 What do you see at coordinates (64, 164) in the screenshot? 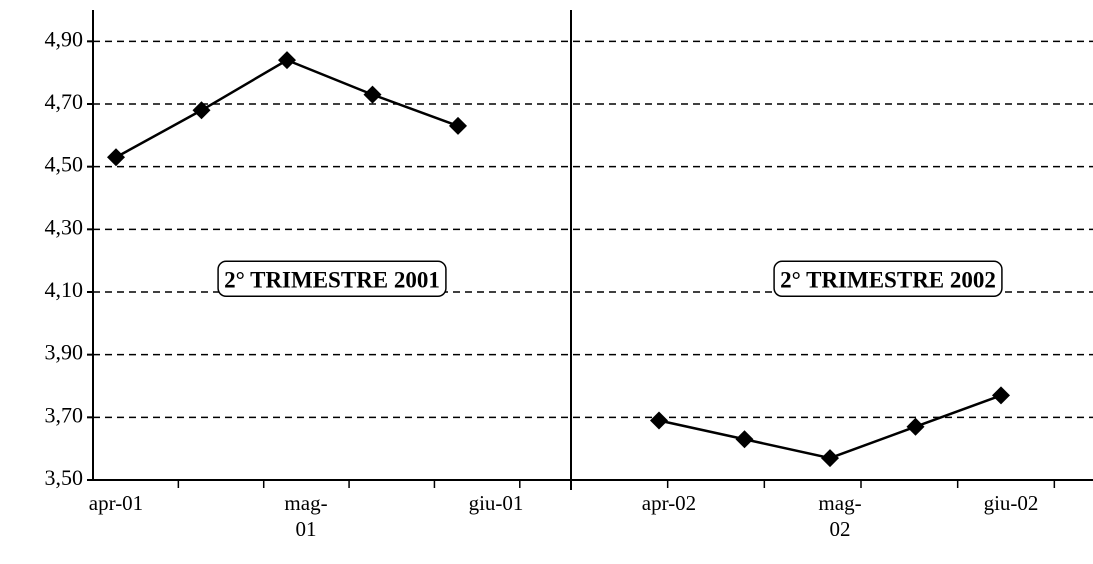
I see `y-tick-label: 4,50` at bounding box center [64, 164].